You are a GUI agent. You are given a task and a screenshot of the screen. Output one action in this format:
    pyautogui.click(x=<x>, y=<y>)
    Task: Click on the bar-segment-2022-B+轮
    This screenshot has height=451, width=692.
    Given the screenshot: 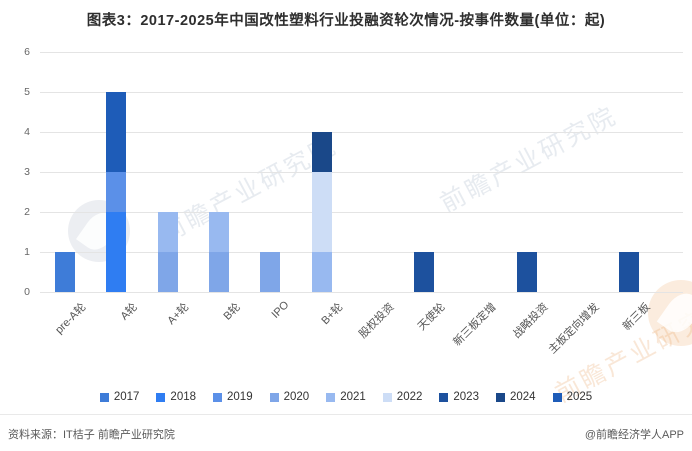 What is the action you would take?
    pyautogui.click(x=321, y=212)
    